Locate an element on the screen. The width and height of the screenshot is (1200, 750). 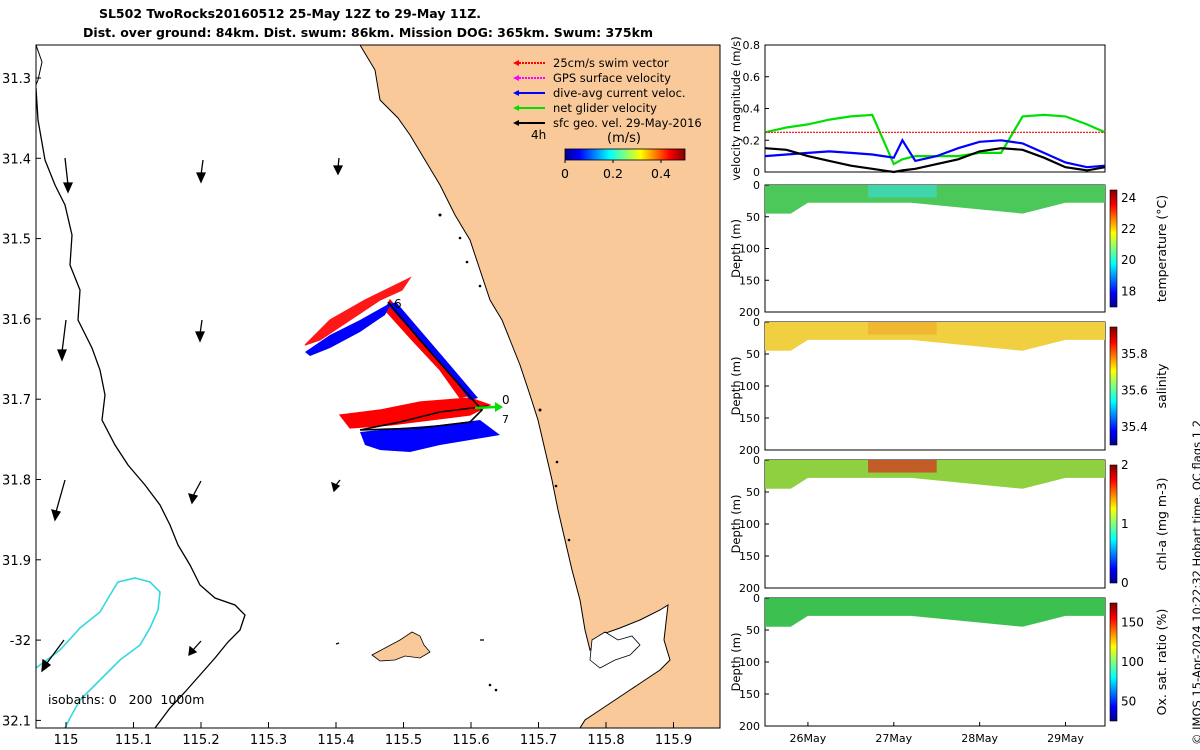
shelf-contour is located at coordinates (39, 65).